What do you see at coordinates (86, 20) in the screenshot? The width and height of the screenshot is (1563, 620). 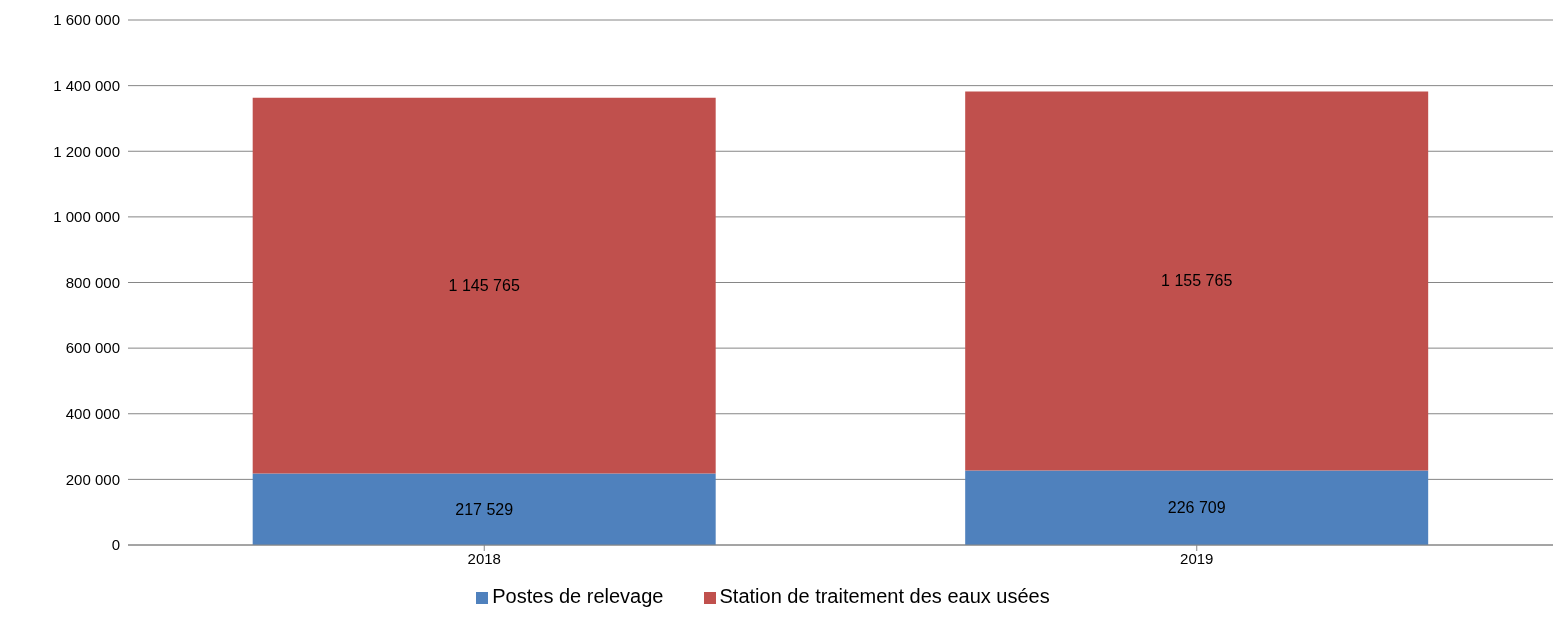 I see `y-tick-label: 1 600 000` at bounding box center [86, 20].